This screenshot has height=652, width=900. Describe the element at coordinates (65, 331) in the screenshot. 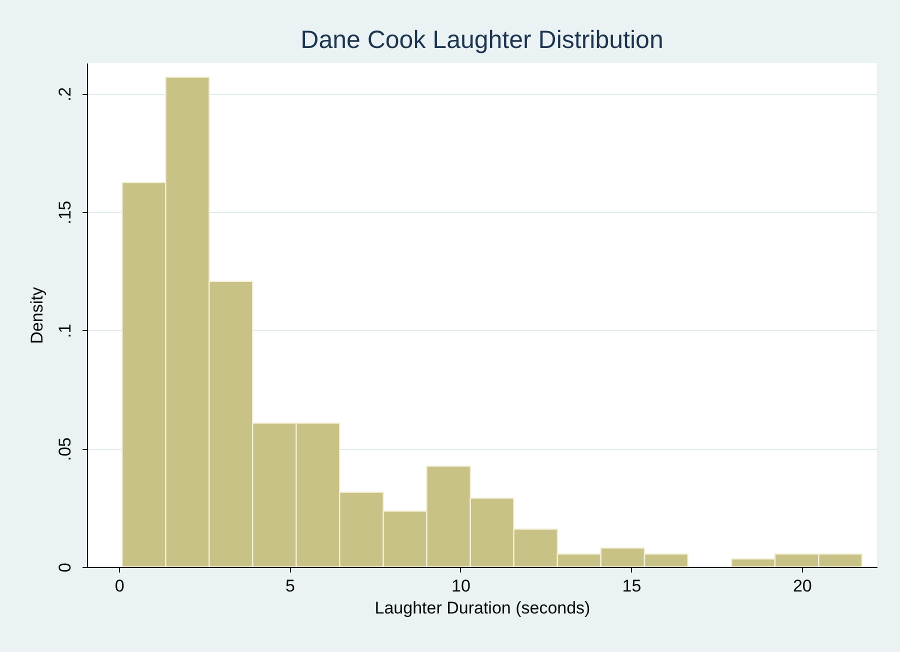

I see `y-tick-label: .1` at that location.